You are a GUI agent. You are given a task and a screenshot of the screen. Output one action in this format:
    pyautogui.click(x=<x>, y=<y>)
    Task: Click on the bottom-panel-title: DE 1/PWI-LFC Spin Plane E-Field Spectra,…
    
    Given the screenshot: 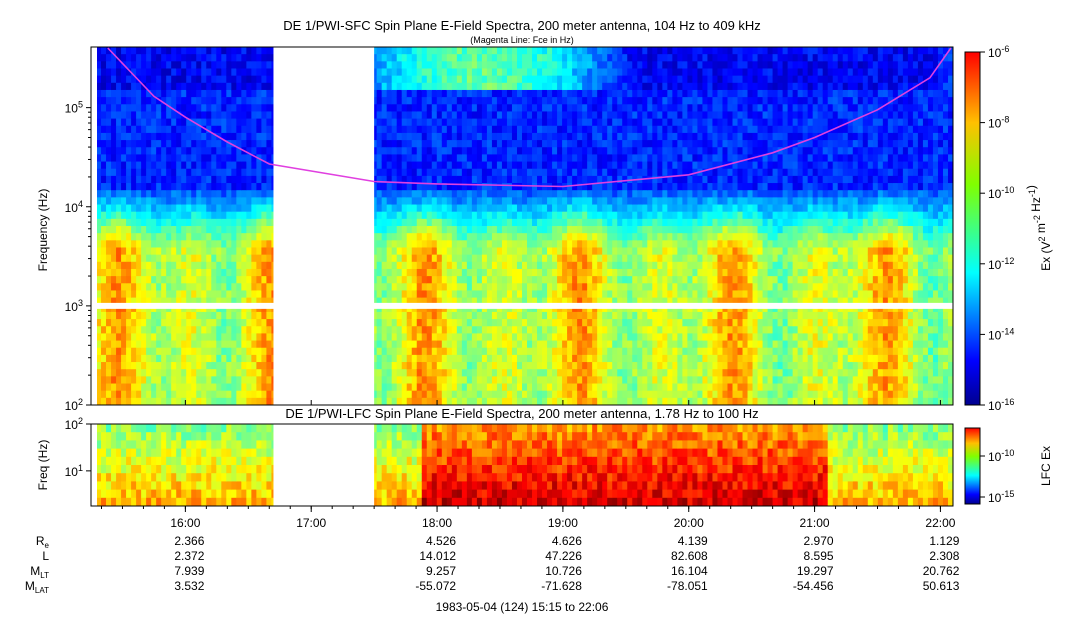 What is the action you would take?
    pyautogui.click(x=521, y=413)
    